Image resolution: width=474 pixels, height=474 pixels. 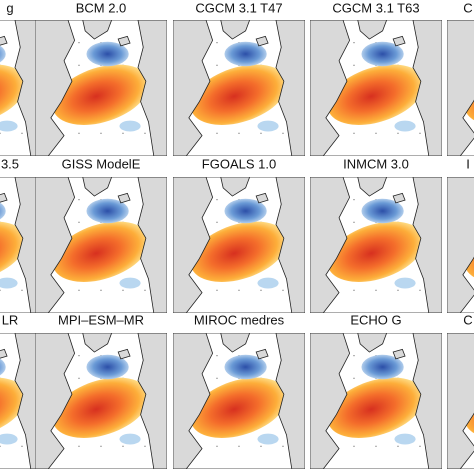 I want to click on panel-title: LR, so click(x=10, y=319).